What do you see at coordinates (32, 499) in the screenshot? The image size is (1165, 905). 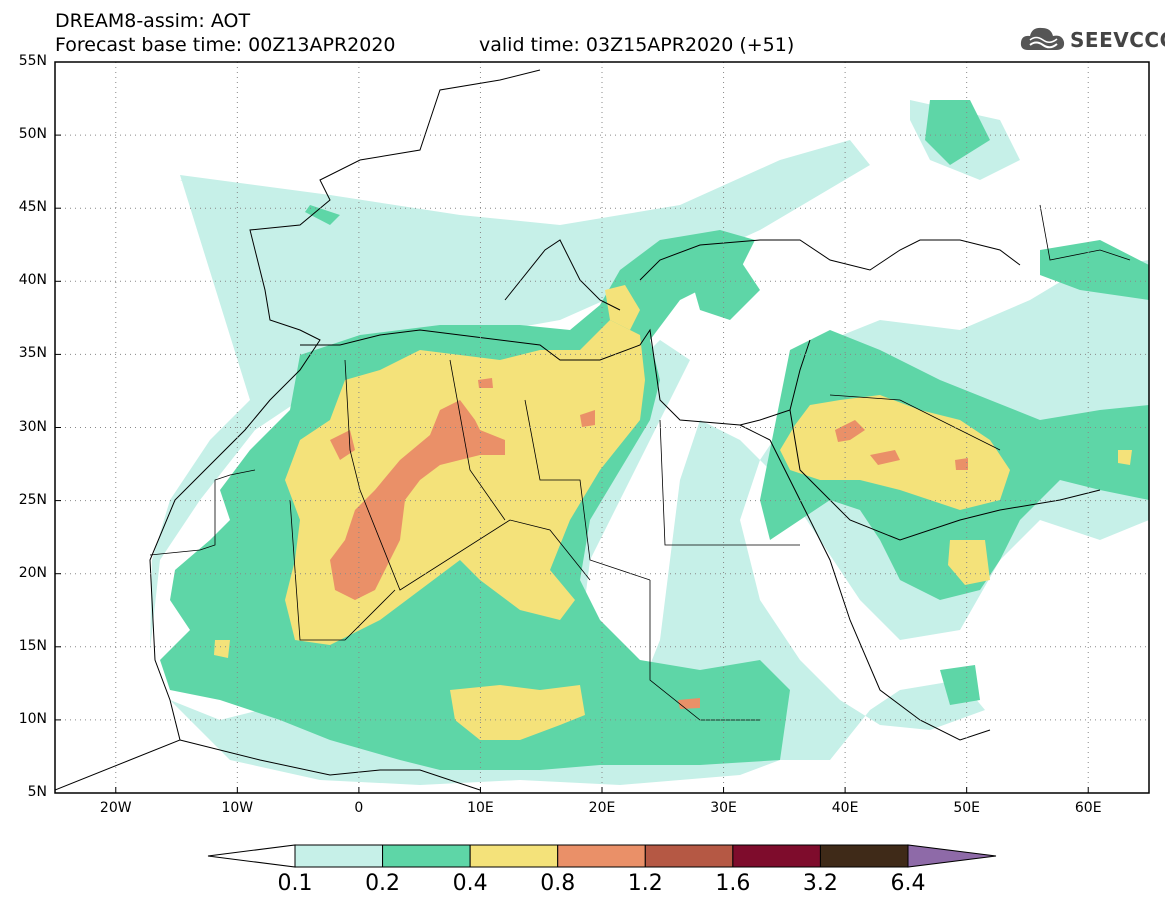 I see `lat-tick-label: 25N` at bounding box center [32, 499].